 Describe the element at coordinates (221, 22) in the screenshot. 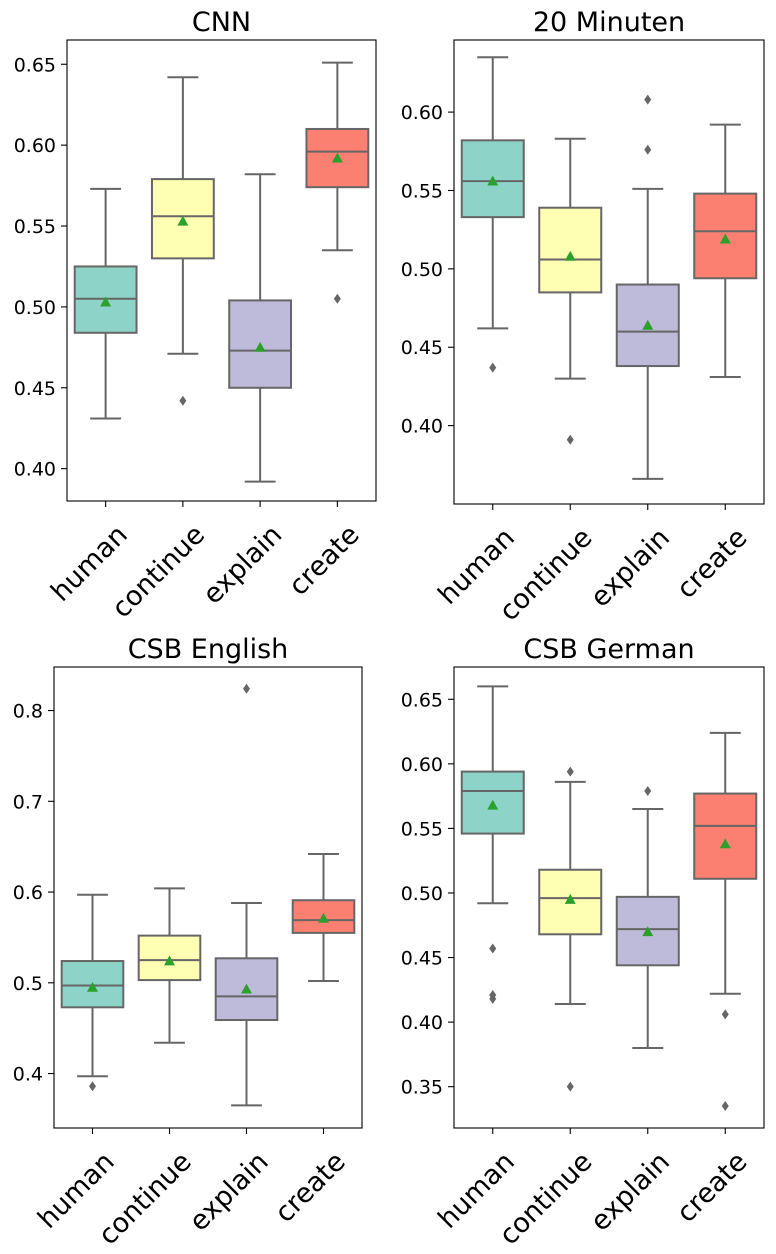

I see `panel-title: CNN` at that location.